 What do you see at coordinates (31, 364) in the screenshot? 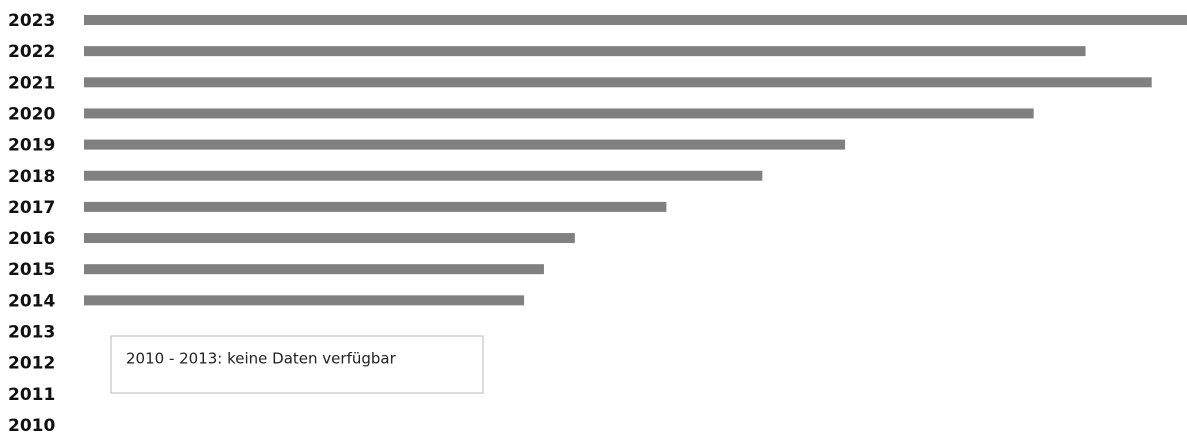
I see `y-tick-label: 2012` at bounding box center [31, 364].